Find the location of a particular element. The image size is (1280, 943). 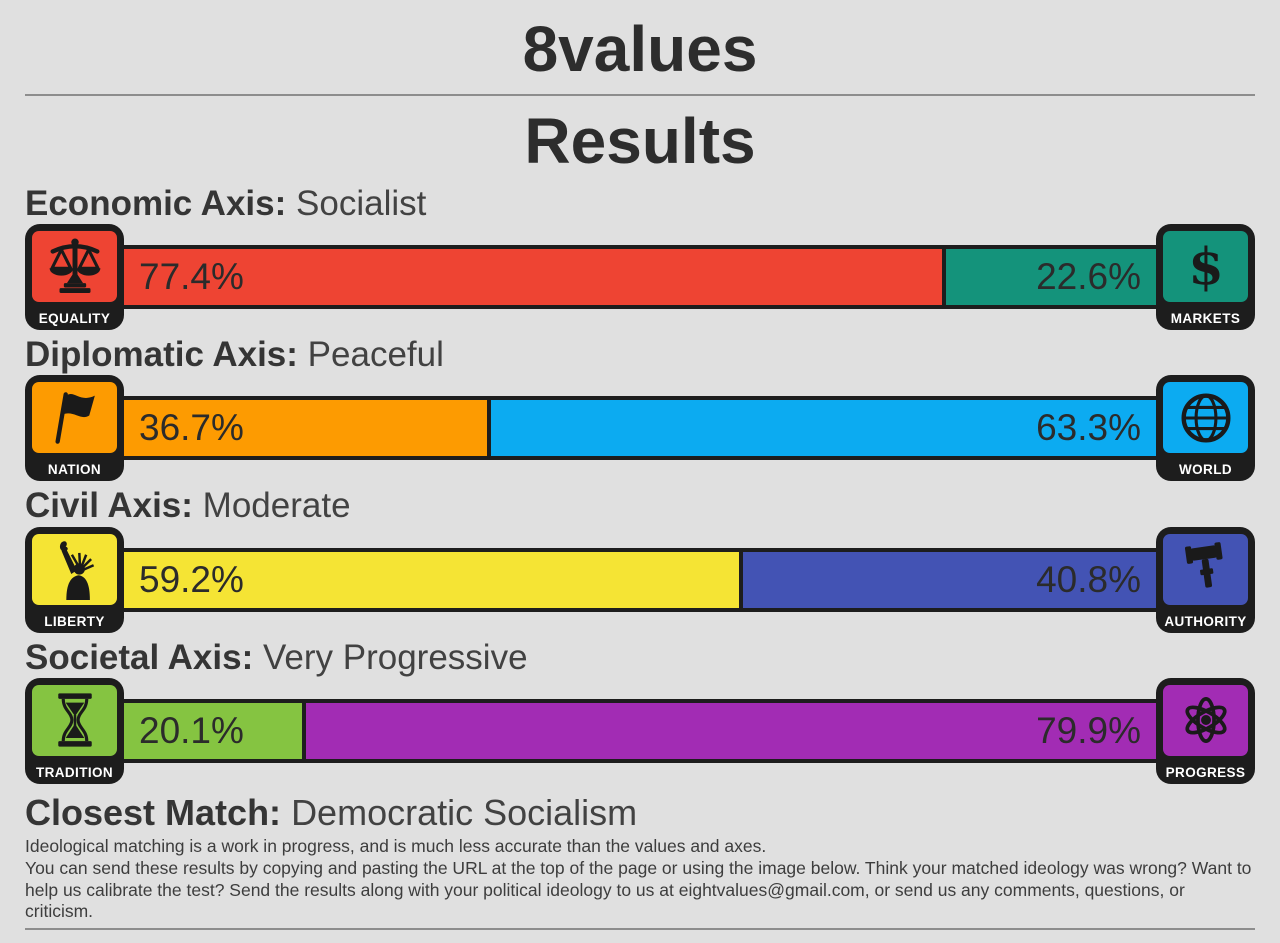

nation-percent: 36.7% is located at coordinates (191, 428).